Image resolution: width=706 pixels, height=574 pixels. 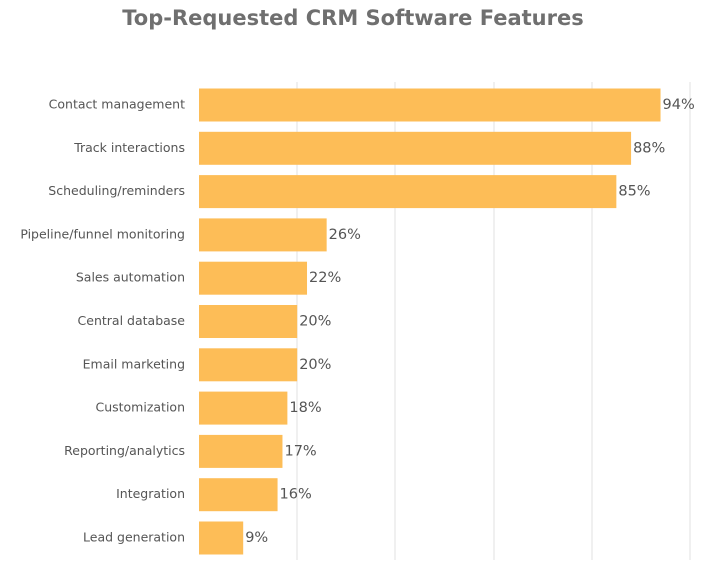 What do you see at coordinates (124, 450) in the screenshot?
I see `category-label: Reporting/analytics` at bounding box center [124, 450].